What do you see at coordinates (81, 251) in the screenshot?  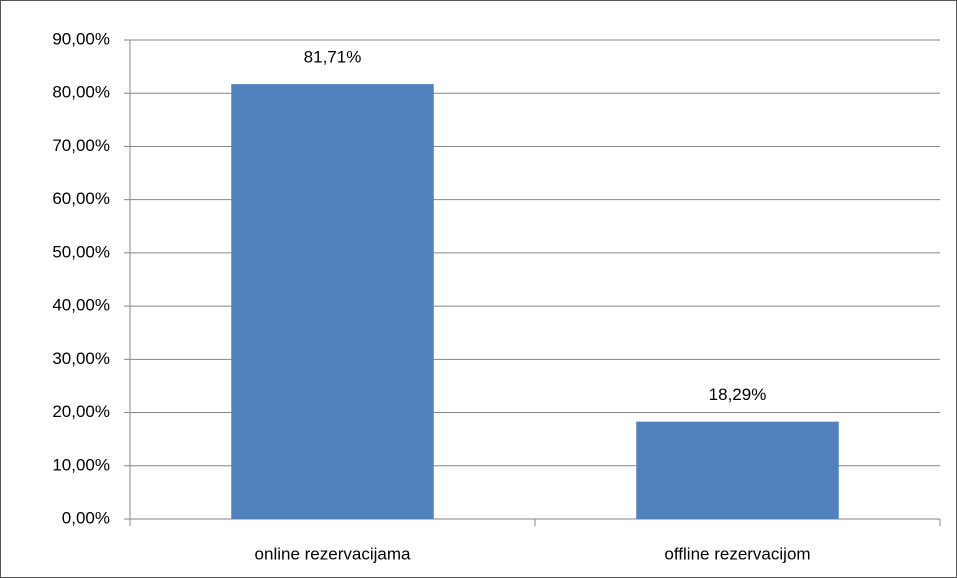 I see `y-tick-label: 50,00%` at bounding box center [81, 251].